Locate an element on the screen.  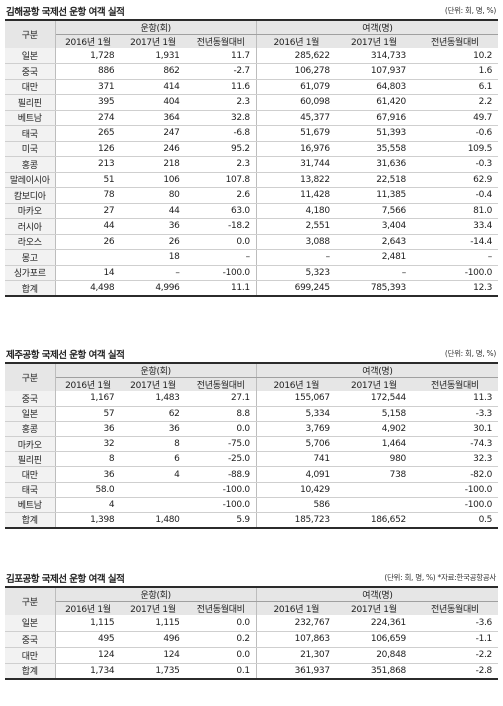
cell-country: 중국 is located at coordinates (30, 399).